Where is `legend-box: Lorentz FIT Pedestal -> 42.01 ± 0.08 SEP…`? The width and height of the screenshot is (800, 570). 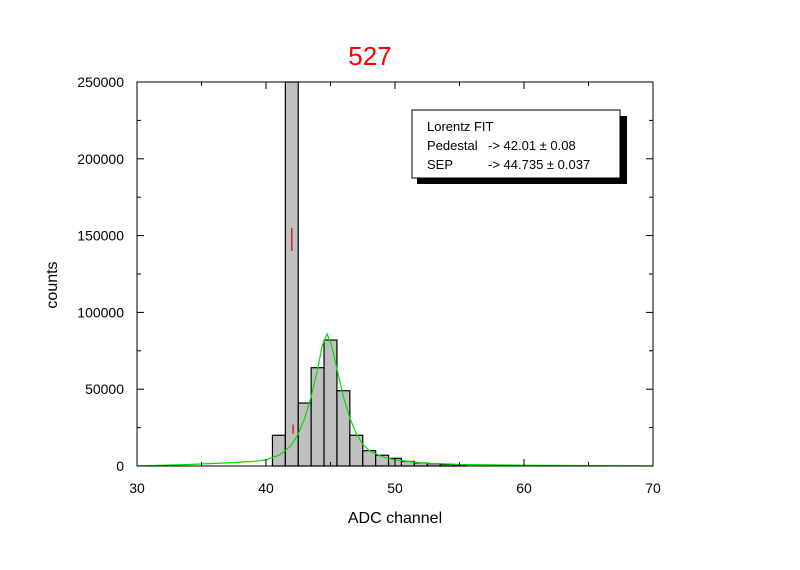 legend-box: Lorentz FIT Pedestal -> 42.01 ± 0.08 SEP… is located at coordinates (519, 146).